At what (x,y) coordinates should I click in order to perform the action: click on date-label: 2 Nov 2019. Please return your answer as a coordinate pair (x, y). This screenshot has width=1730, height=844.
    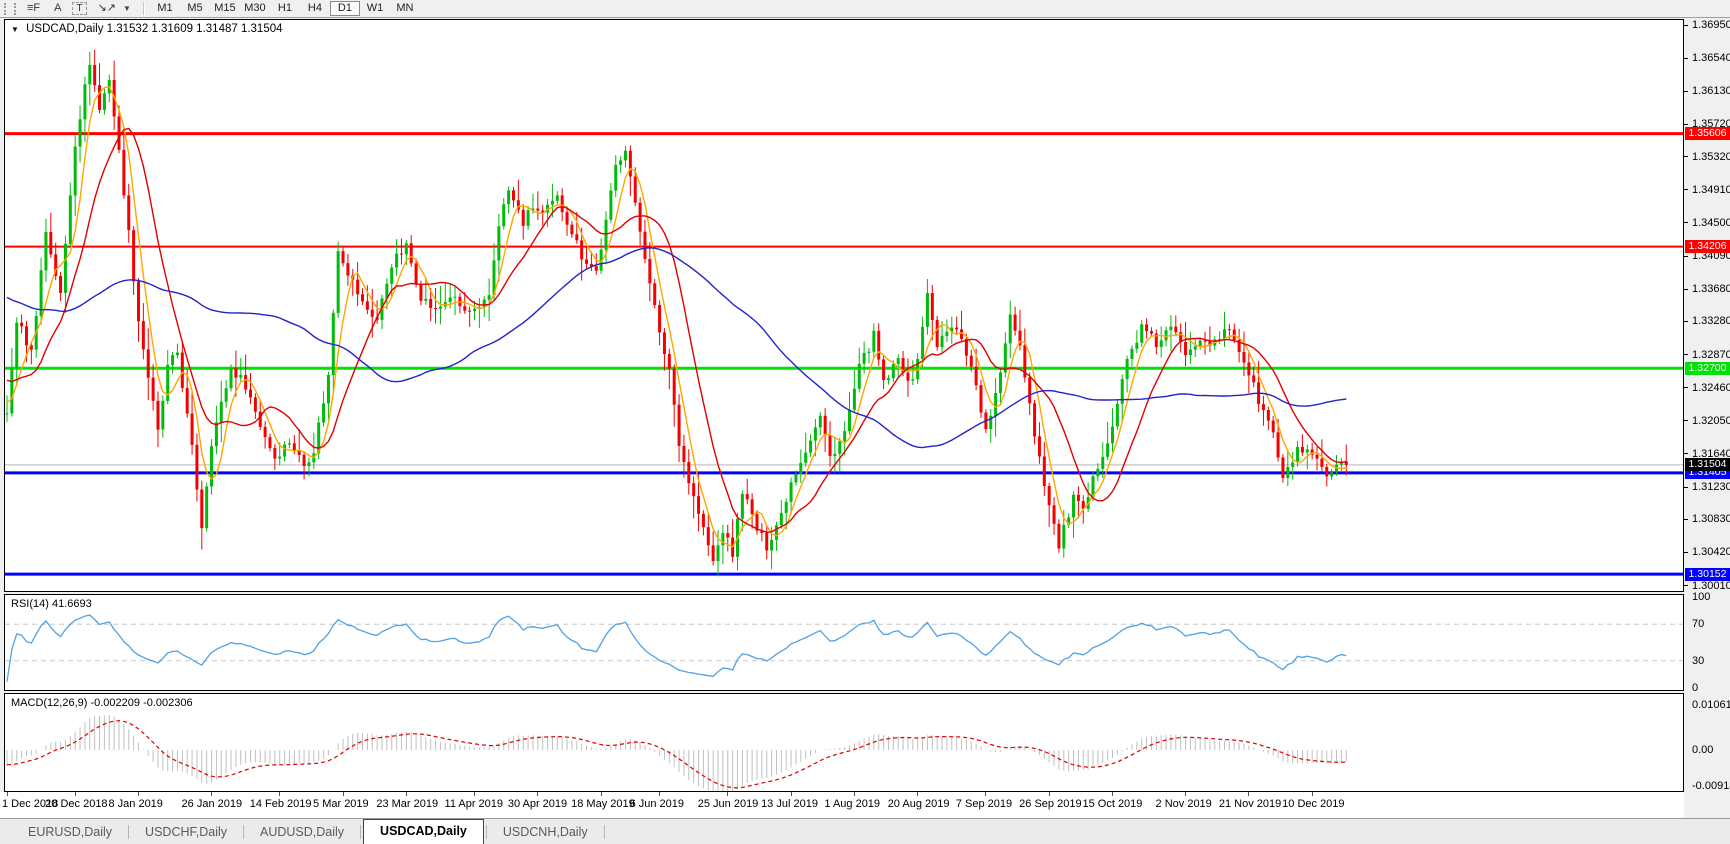
    Looking at the image, I should click on (1183, 804).